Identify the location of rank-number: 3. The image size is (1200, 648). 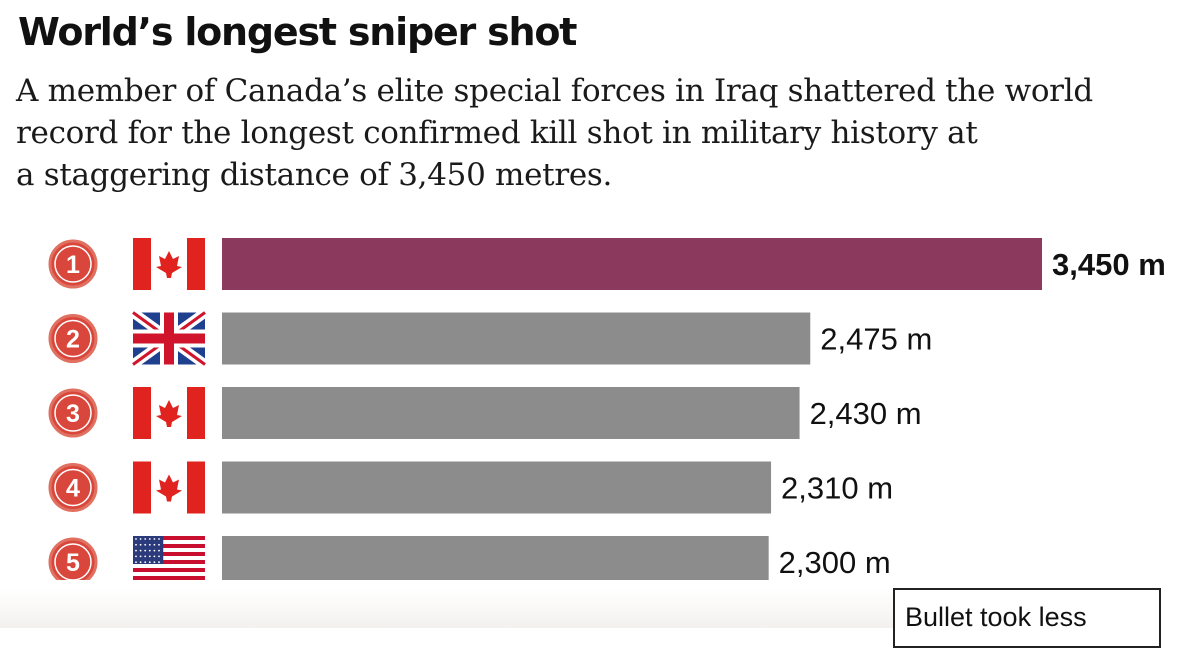
(73, 414).